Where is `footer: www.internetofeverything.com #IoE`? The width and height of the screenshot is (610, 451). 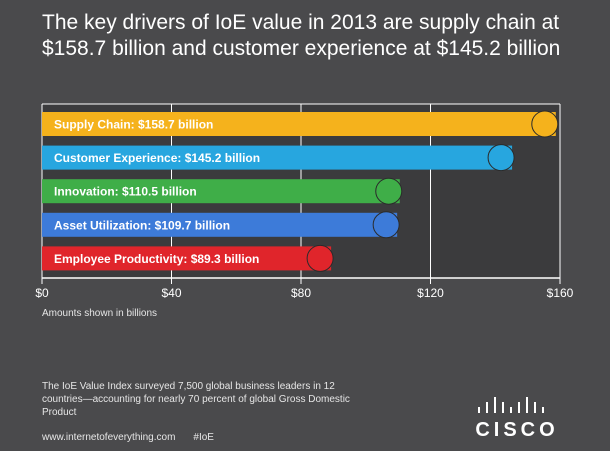 footer: www.internetofeverything.com #IoE is located at coordinates (128, 437).